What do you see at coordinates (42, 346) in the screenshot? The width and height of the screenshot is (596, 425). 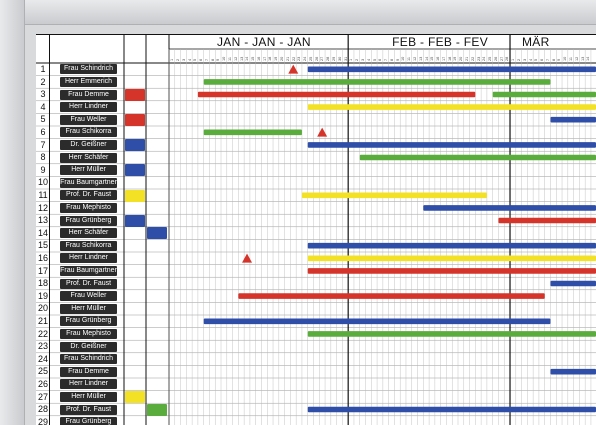 I see `row-number: 23` at bounding box center [42, 346].